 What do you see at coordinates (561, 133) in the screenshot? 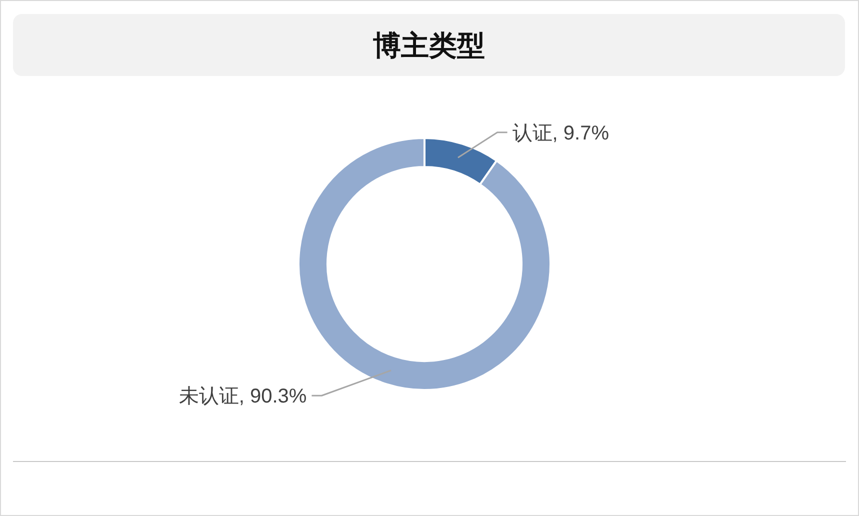
I see `slice-label: 认证, 9.7%` at bounding box center [561, 133].